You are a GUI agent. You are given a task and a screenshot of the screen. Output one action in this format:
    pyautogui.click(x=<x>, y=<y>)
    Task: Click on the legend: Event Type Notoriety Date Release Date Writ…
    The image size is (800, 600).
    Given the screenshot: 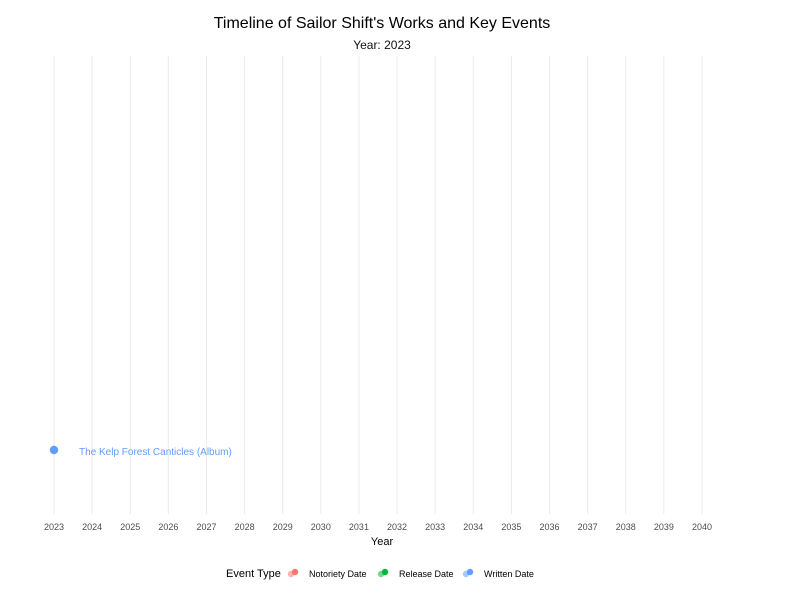 What is the action you would take?
    pyautogui.click(x=380, y=574)
    